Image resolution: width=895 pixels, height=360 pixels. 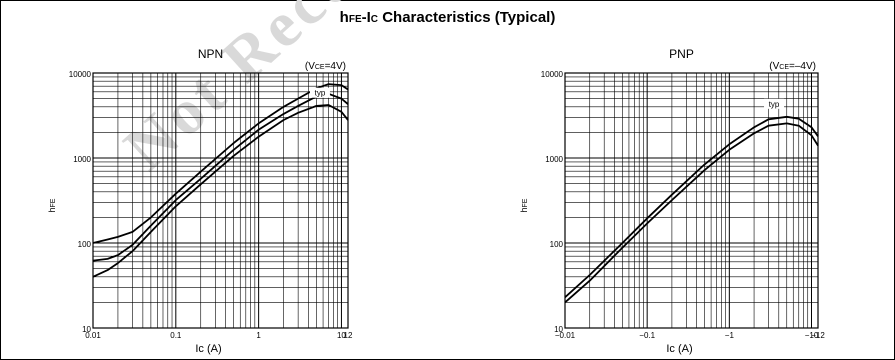 I want to click on chart-1-condition-subscript: CE, so click(x=320, y=67).